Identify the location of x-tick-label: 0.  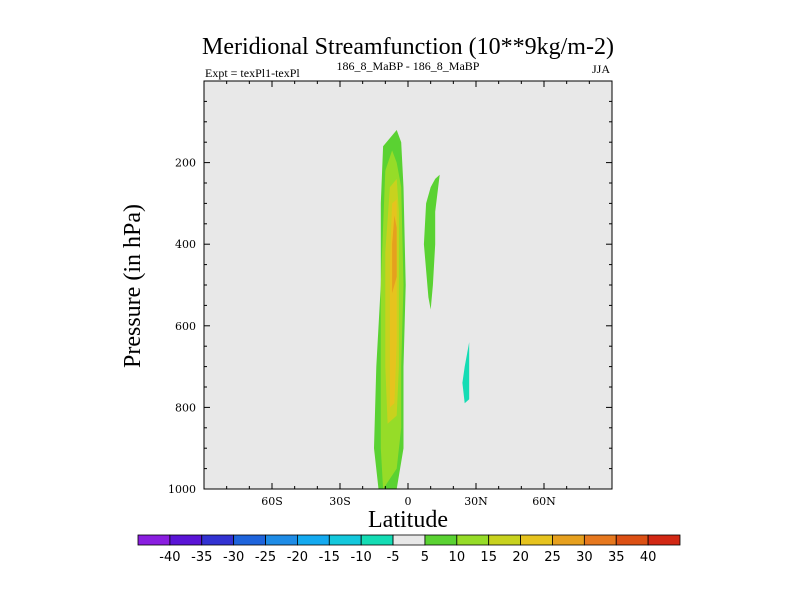
(408, 501).